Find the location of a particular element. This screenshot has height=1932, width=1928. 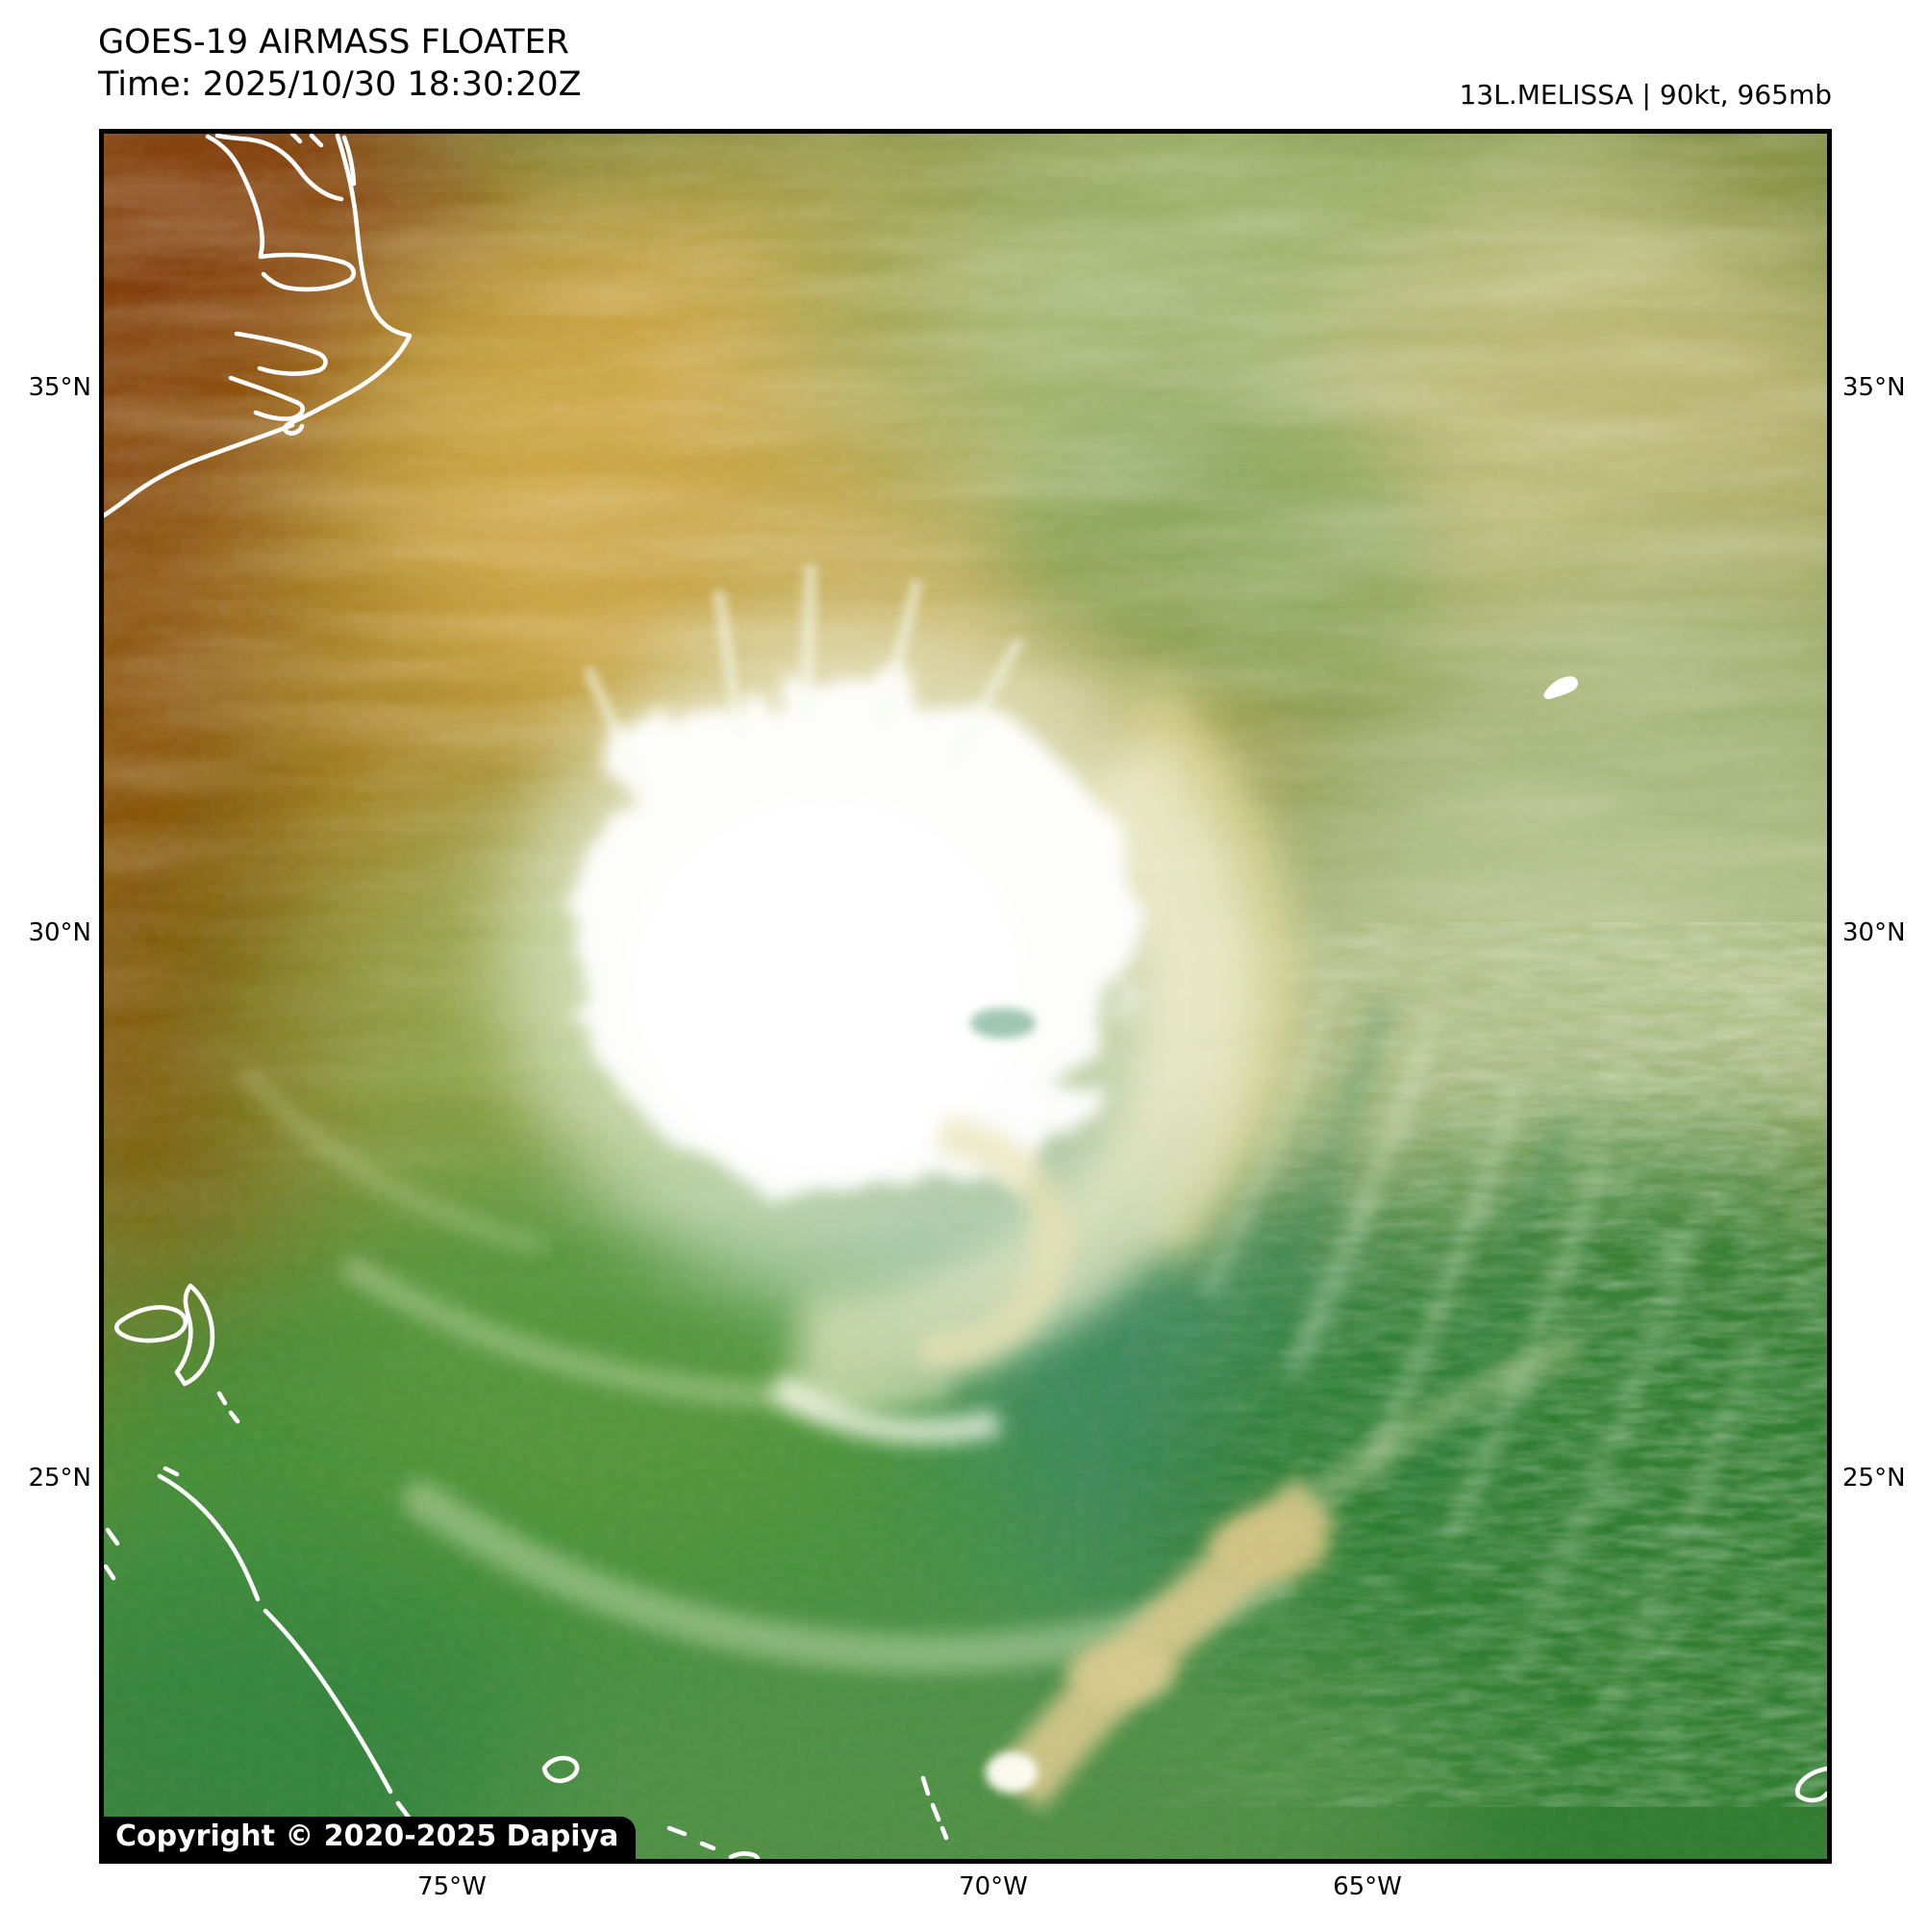

lat-label-25n-left: 25°N is located at coordinates (60, 1478).